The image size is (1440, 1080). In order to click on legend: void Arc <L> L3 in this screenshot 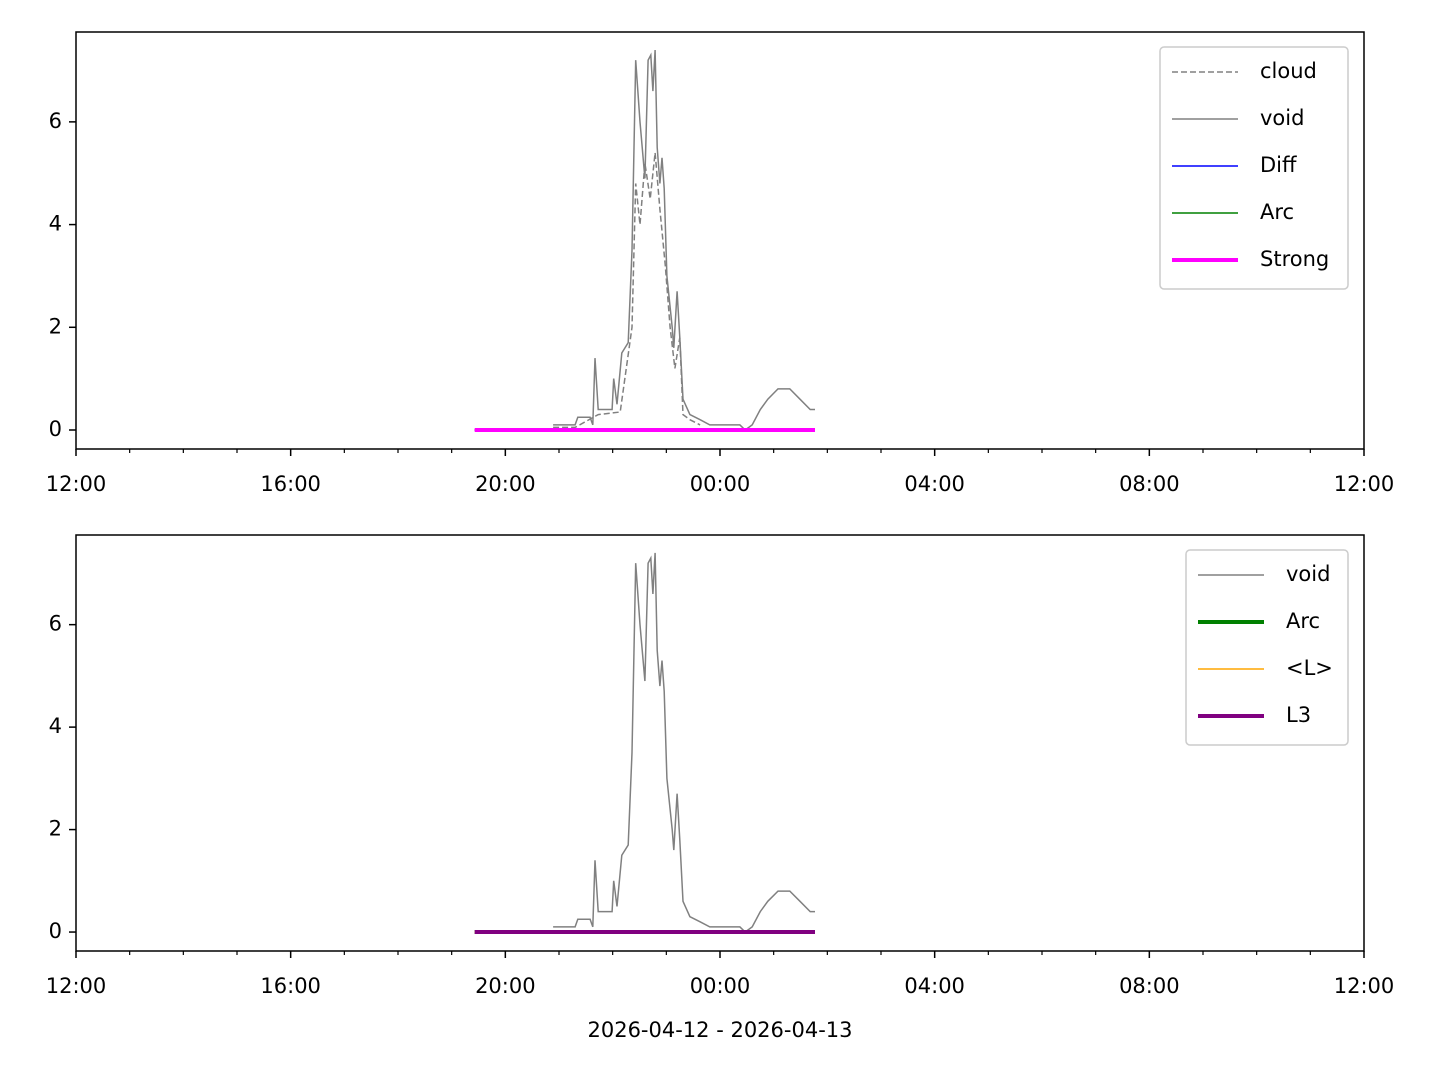, I will do `click(1267, 647)`.